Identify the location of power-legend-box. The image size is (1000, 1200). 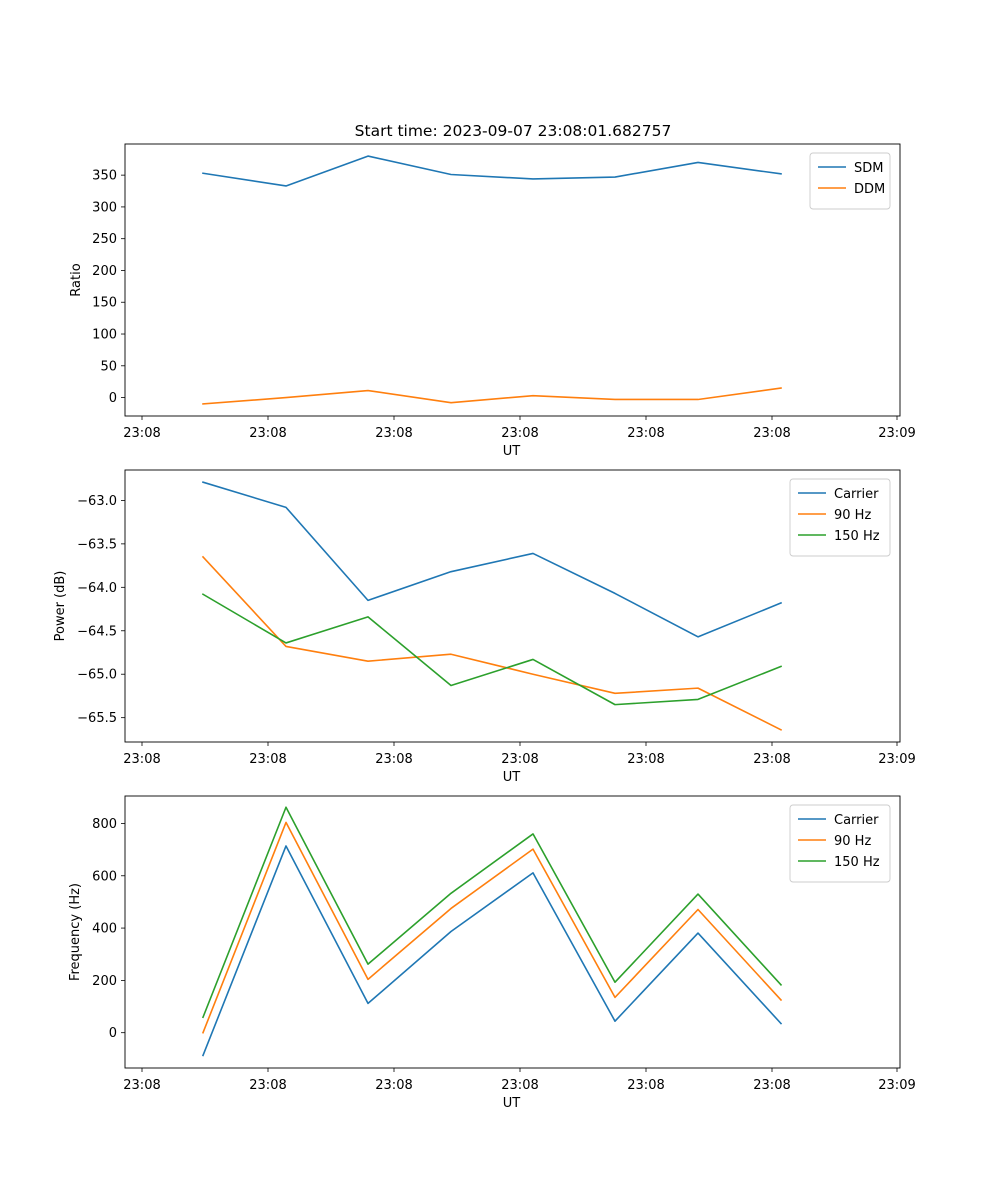
(840, 517).